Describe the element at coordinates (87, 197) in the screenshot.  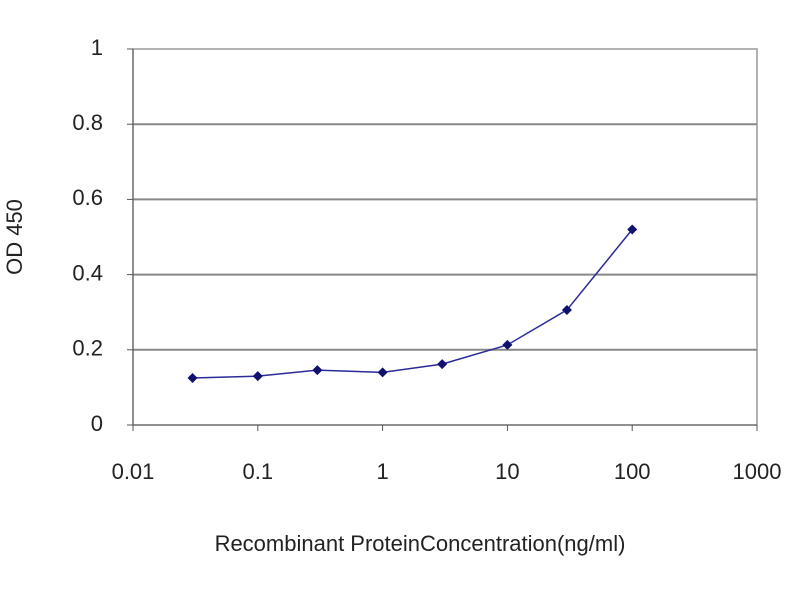
I see `y-tick-label: 0.6` at that location.